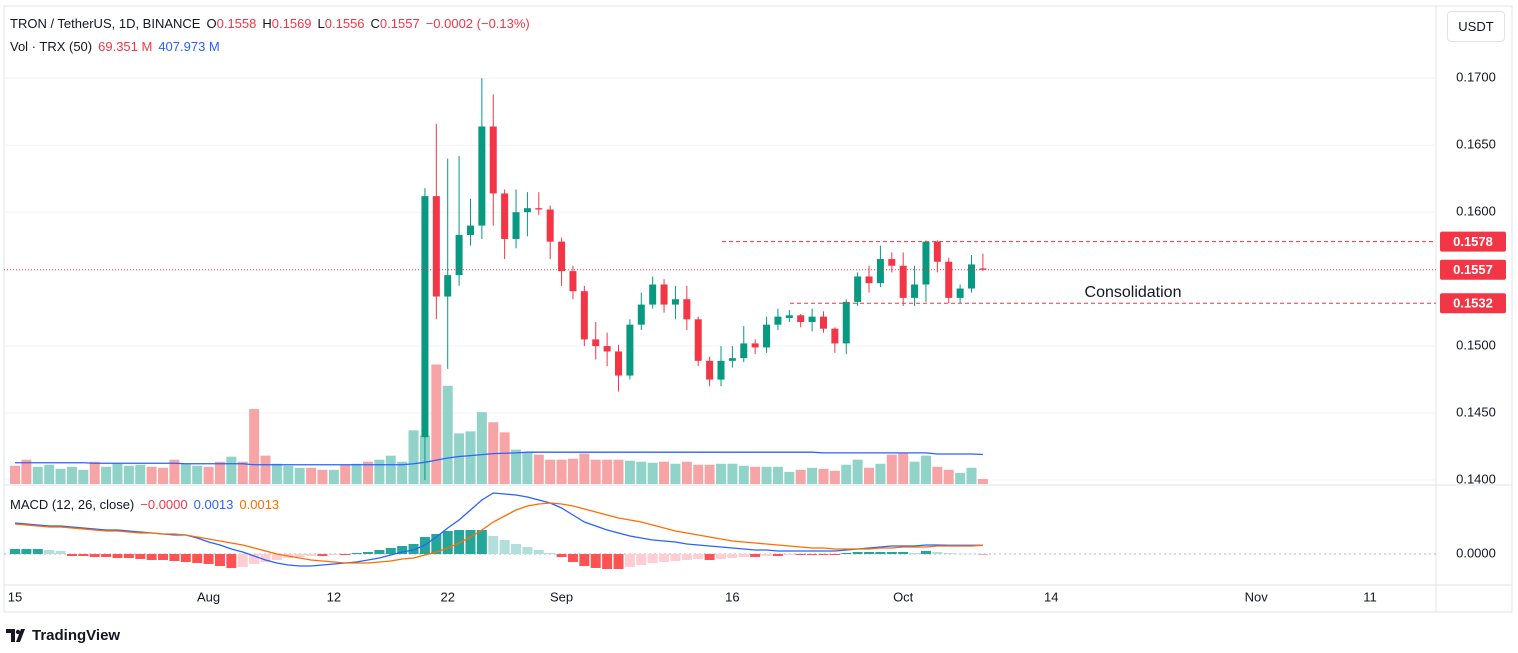  What do you see at coordinates (76, 635) in the screenshot?
I see `brand-name: TradingView` at bounding box center [76, 635].